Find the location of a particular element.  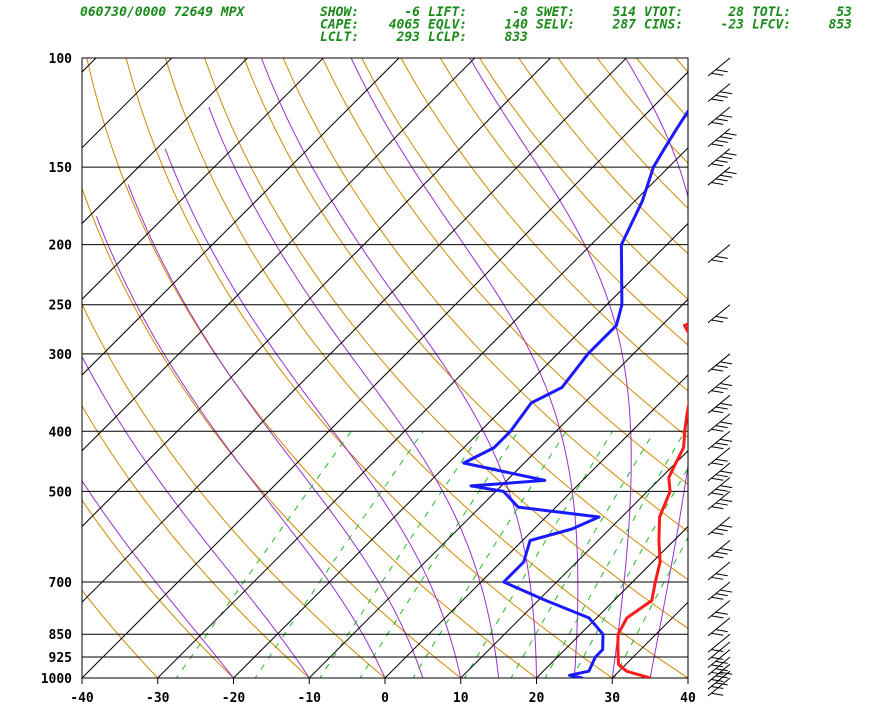

station-id-line: 060730/0000 72649 MPX is located at coordinates (163, 12).